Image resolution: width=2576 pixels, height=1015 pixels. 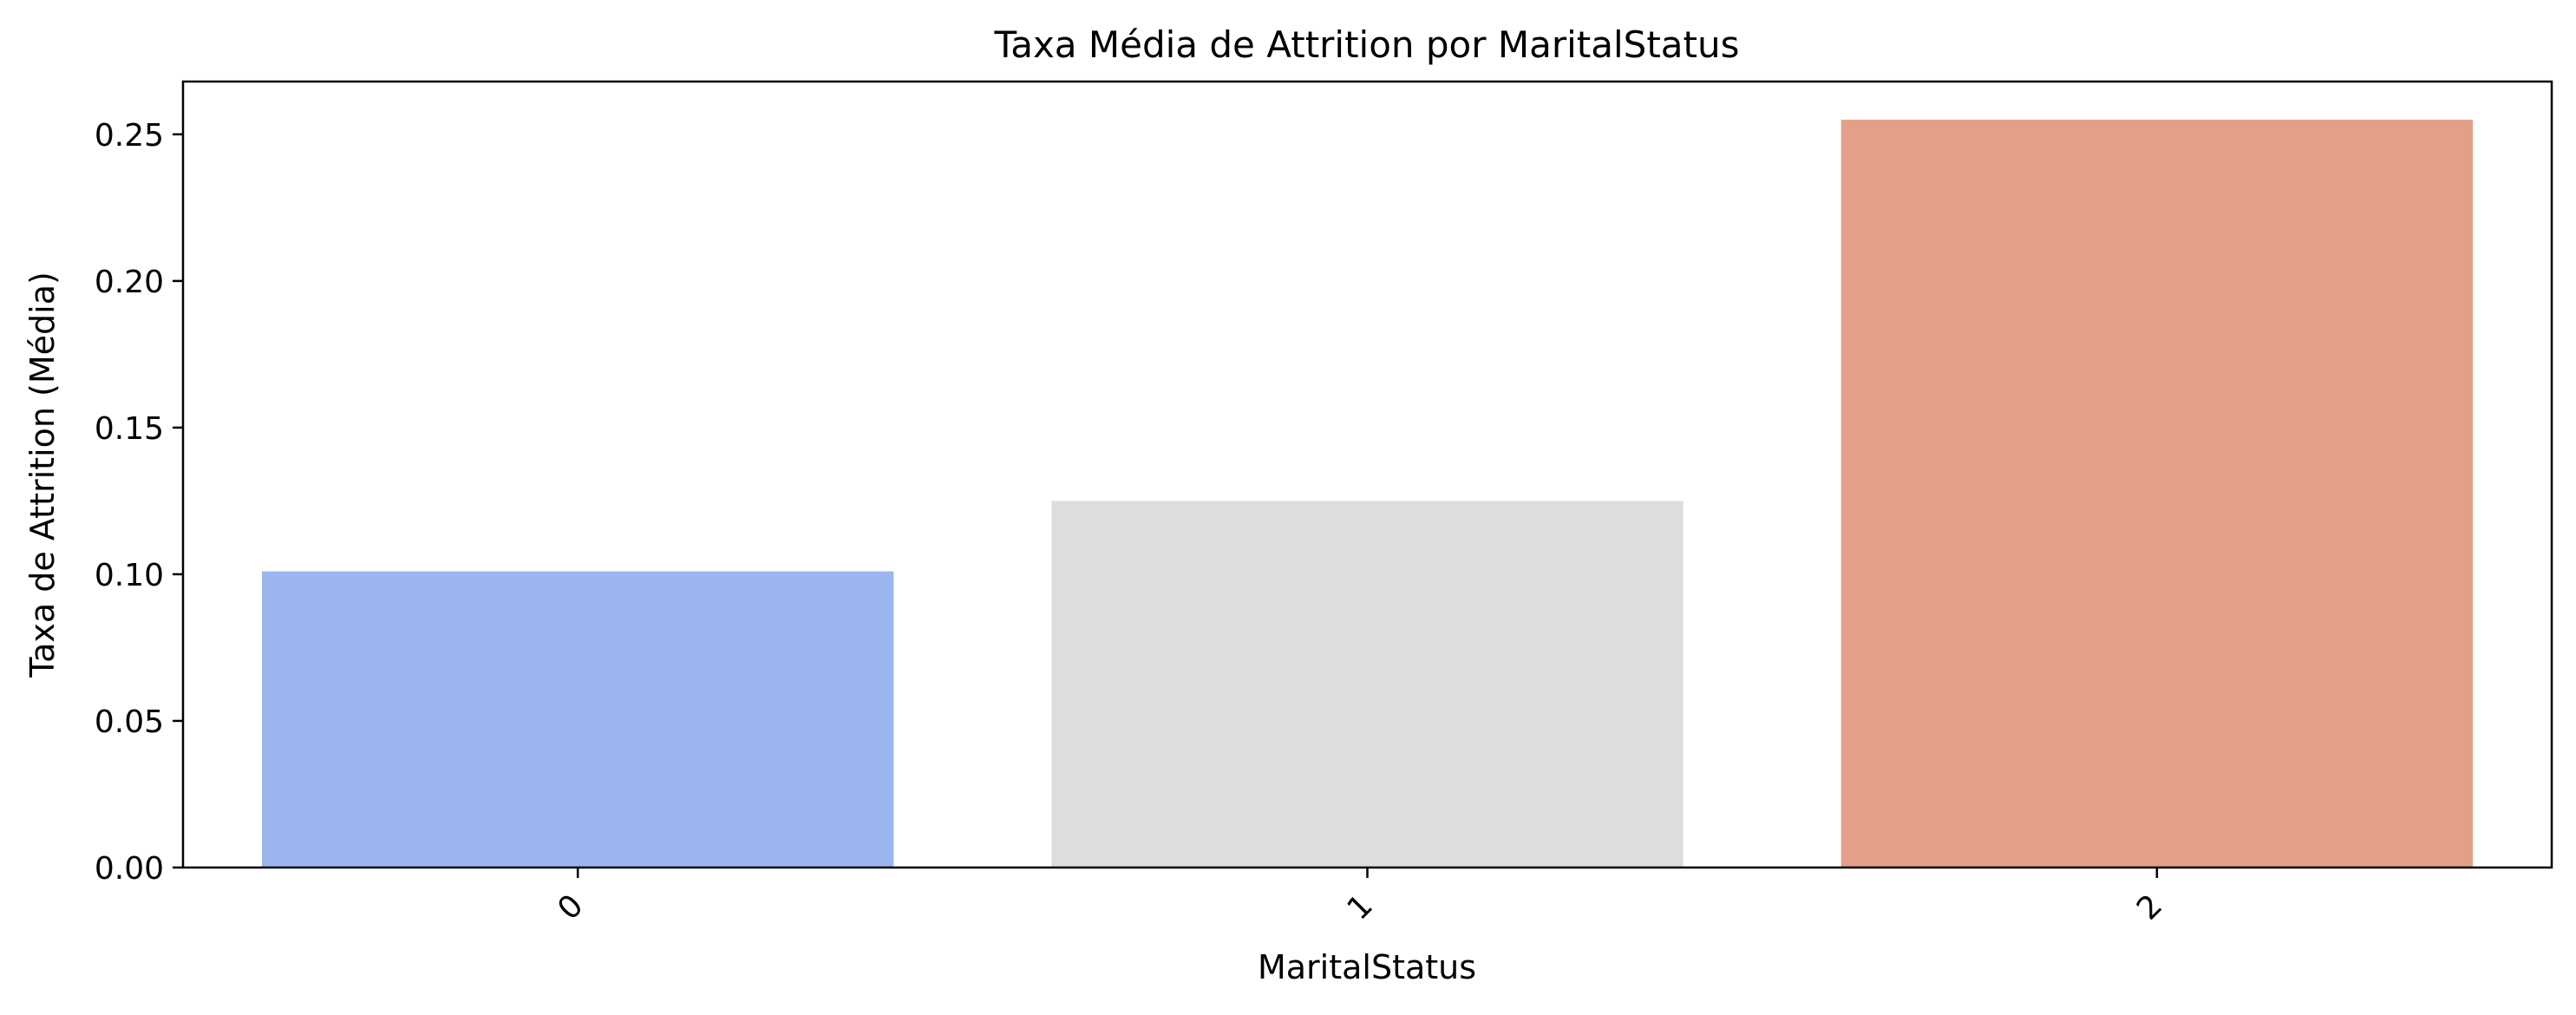 I want to click on y-axis-label: Taxa de Attrition (Média), so click(x=42, y=475).